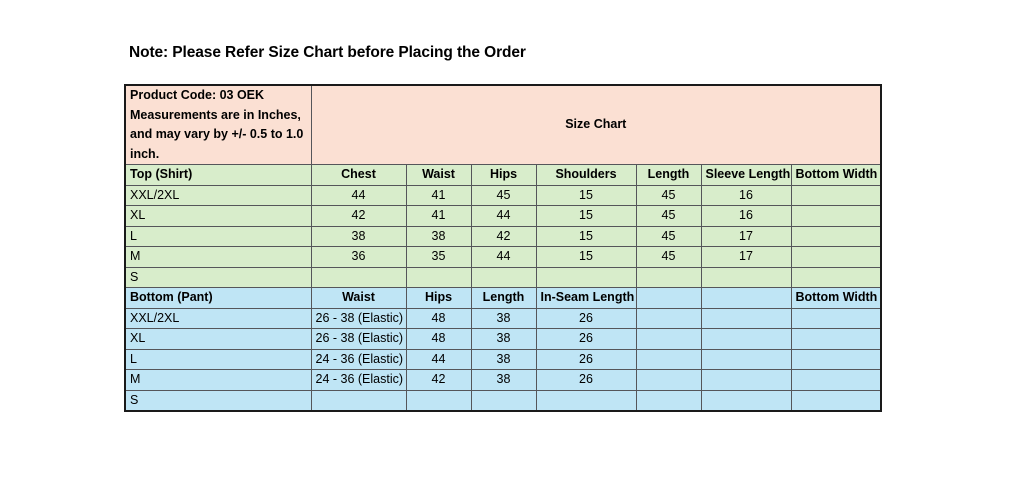 The image size is (1024, 497). What do you see at coordinates (358, 318) in the screenshot?
I see `cell-pant-waist: 26 - 38 (Elastic)` at bounding box center [358, 318].